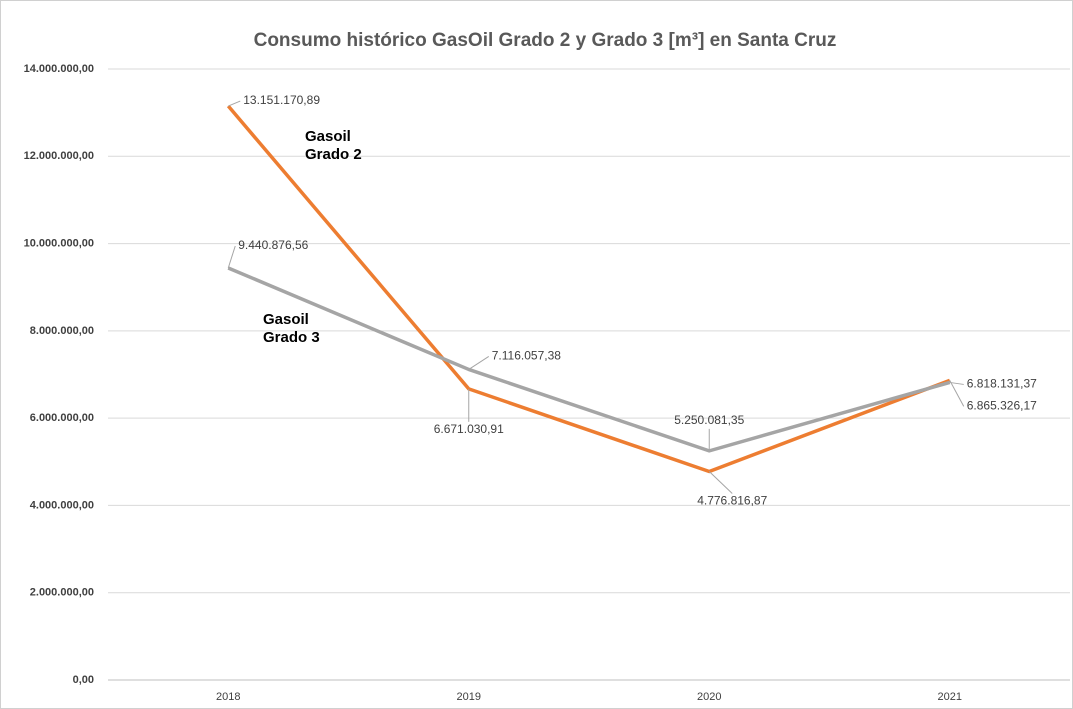 This screenshot has width=1073, height=709. Describe the element at coordinates (62, 418) in the screenshot. I see `y-tick-label: 6.000.000,00` at that location.